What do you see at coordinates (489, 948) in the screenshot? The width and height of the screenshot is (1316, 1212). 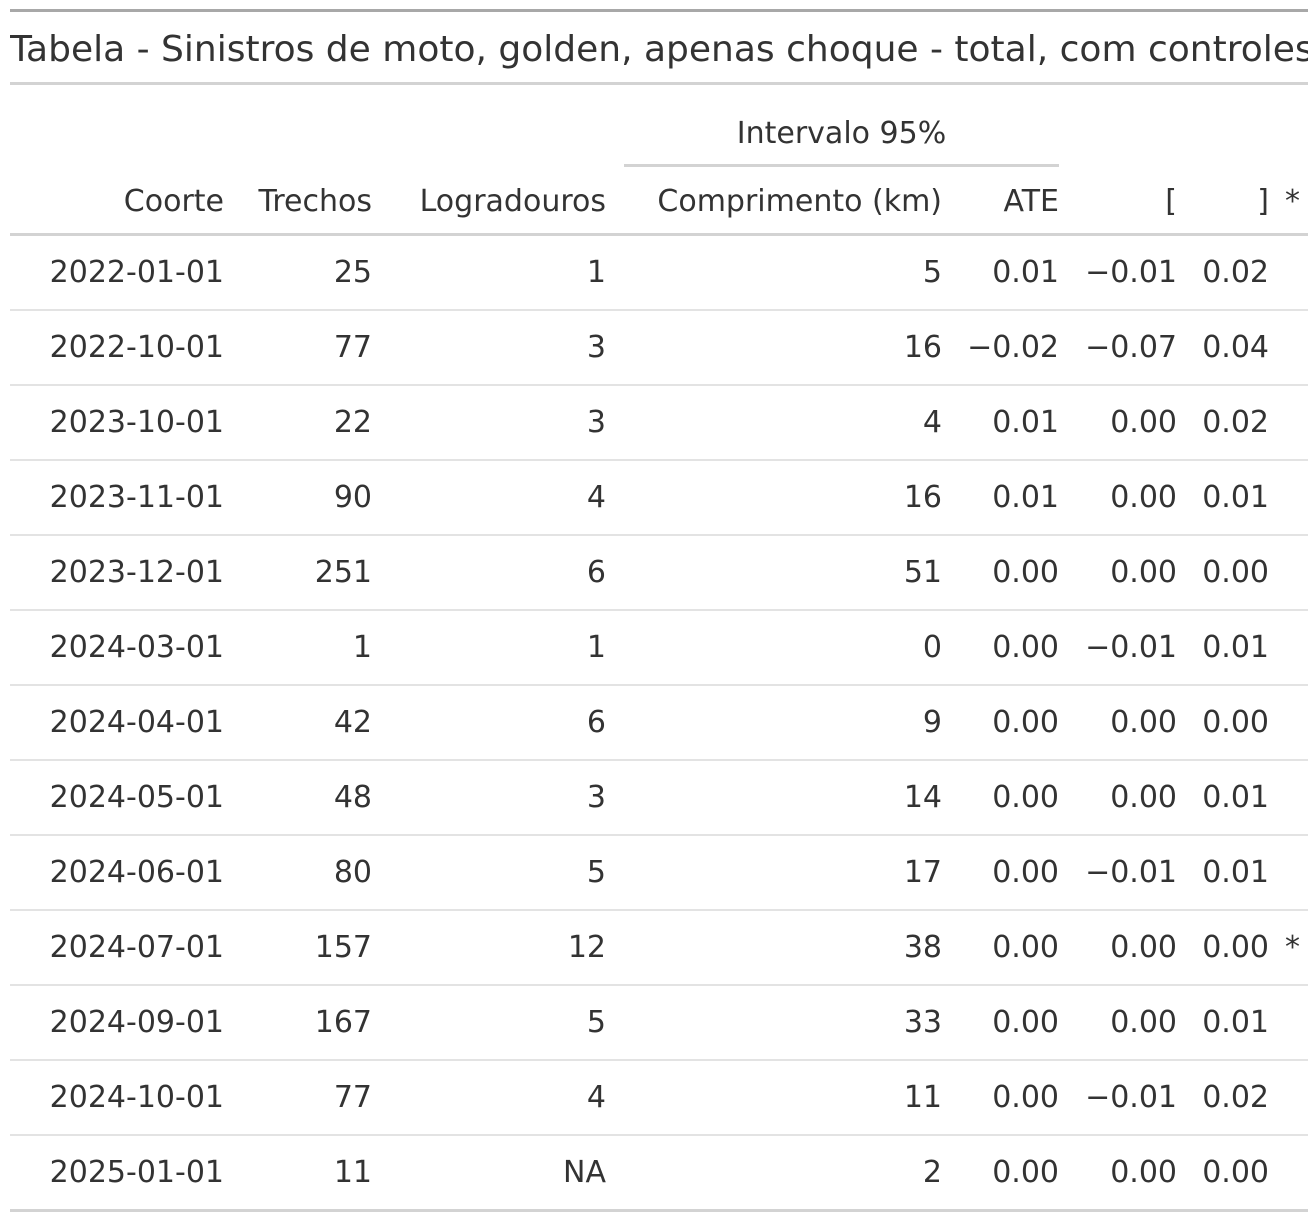 I see `cell-logradouros: 12` at bounding box center [489, 948].